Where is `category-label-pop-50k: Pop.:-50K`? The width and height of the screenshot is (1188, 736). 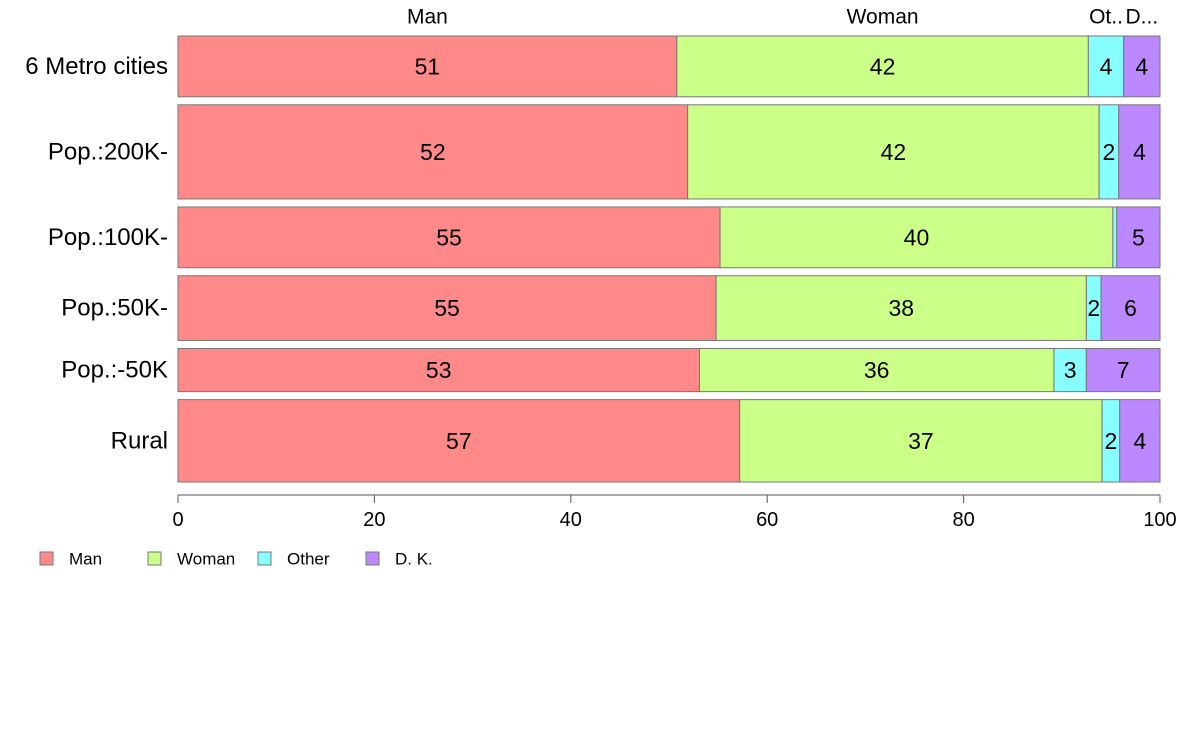 category-label-pop-50k: Pop.:-50K is located at coordinates (114, 370).